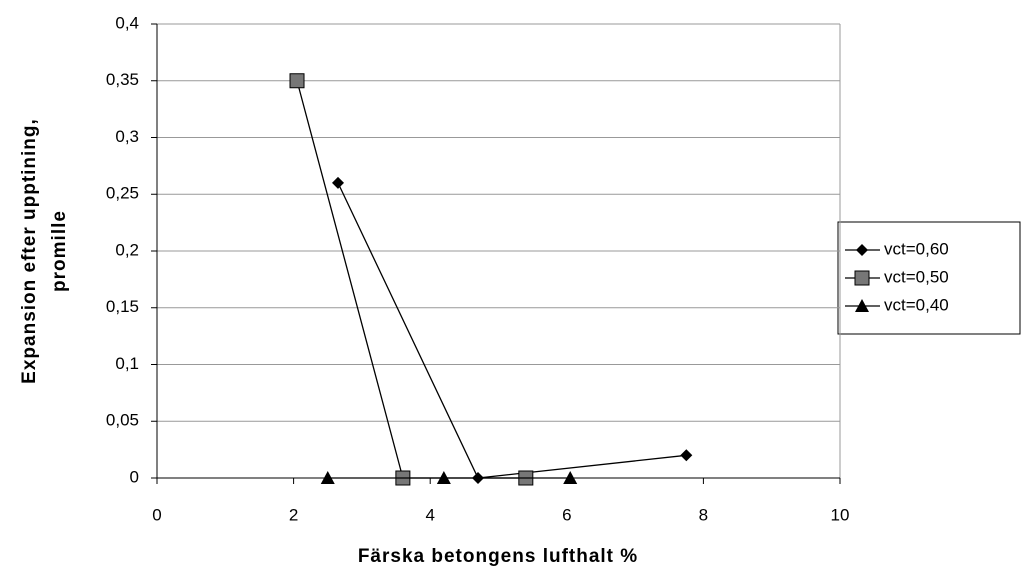  I want to click on y-tick-label: 0,25, so click(122, 193).